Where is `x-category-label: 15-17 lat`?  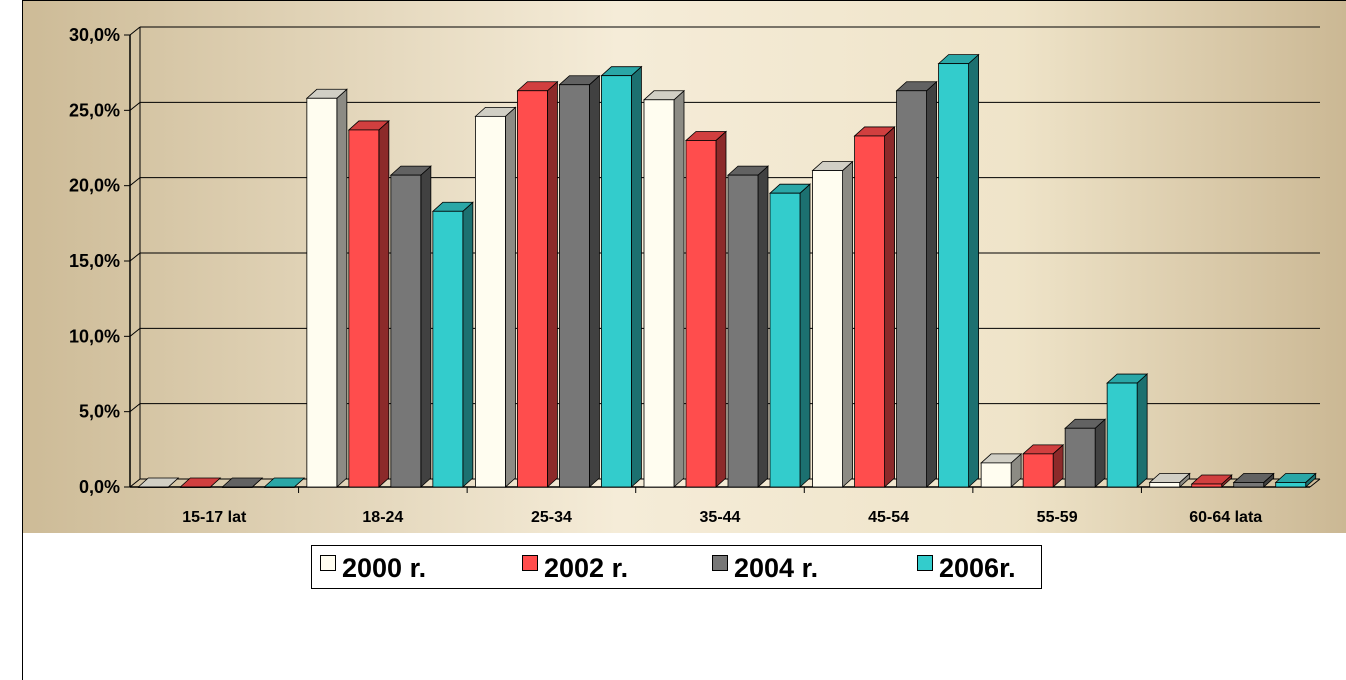
x-category-label: 15-17 lat is located at coordinates (214, 517).